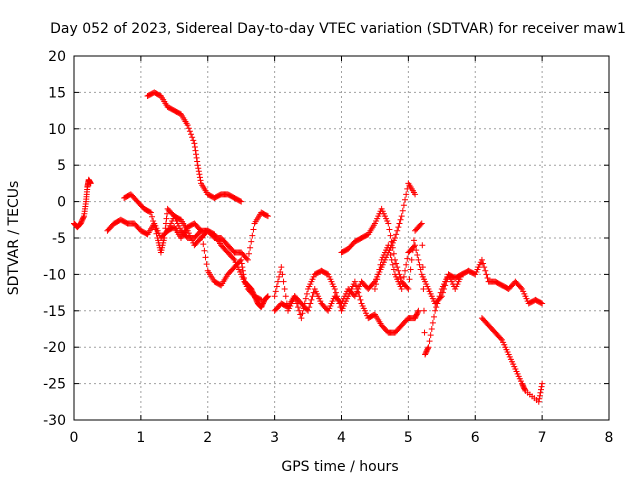 This screenshot has height=480, width=640. What do you see at coordinates (475, 438) in the screenshot?
I see `x-tick-label: 6` at bounding box center [475, 438].